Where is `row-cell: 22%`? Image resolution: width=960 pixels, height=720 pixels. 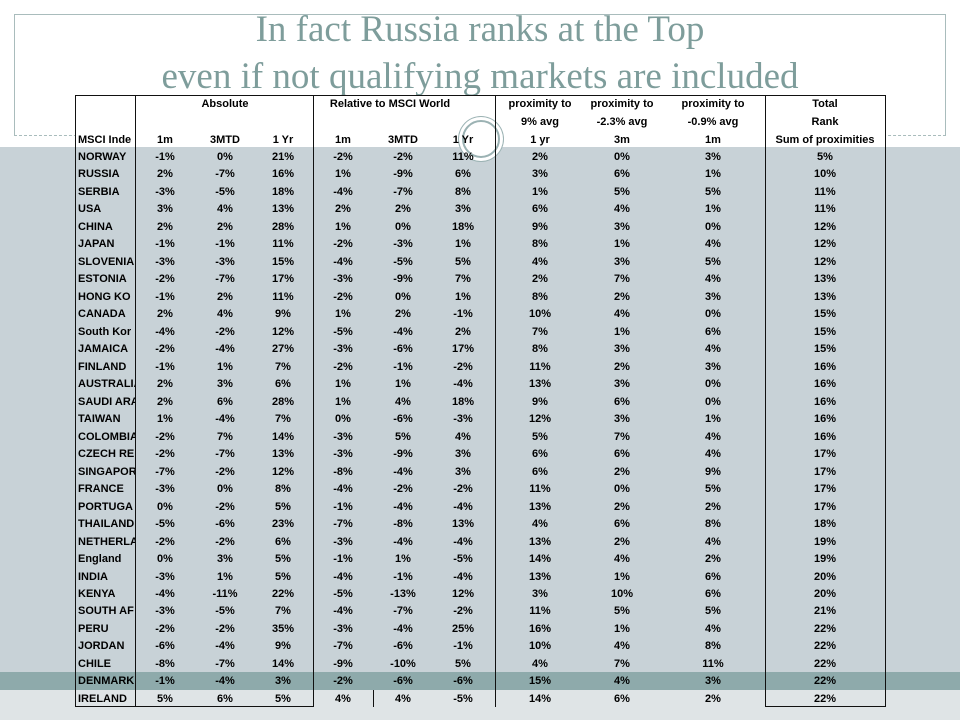 row-cell: 22% is located at coordinates (283, 594).